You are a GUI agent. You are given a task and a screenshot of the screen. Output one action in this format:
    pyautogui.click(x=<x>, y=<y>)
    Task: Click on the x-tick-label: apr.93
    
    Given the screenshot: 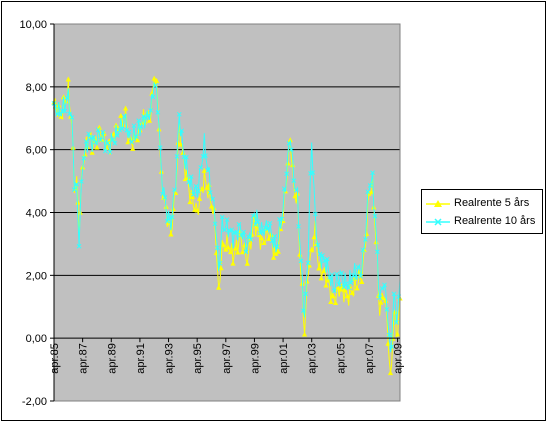 What is the action you would take?
    pyautogui.click(x=170, y=358)
    